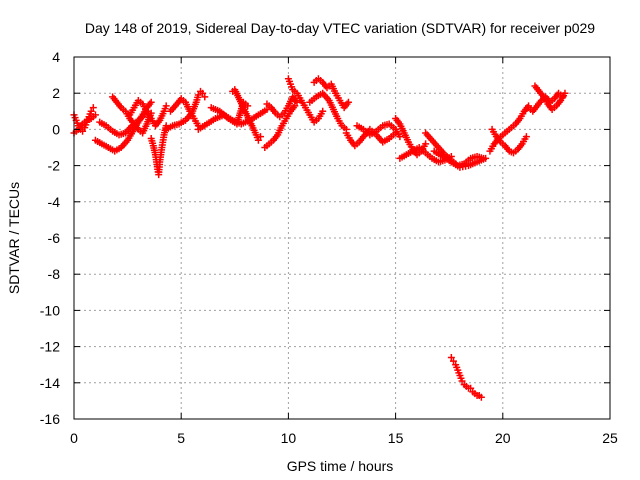 Image resolution: width=640 pixels, height=480 pixels. I want to click on y-tick-label: -6, so click(54, 238).